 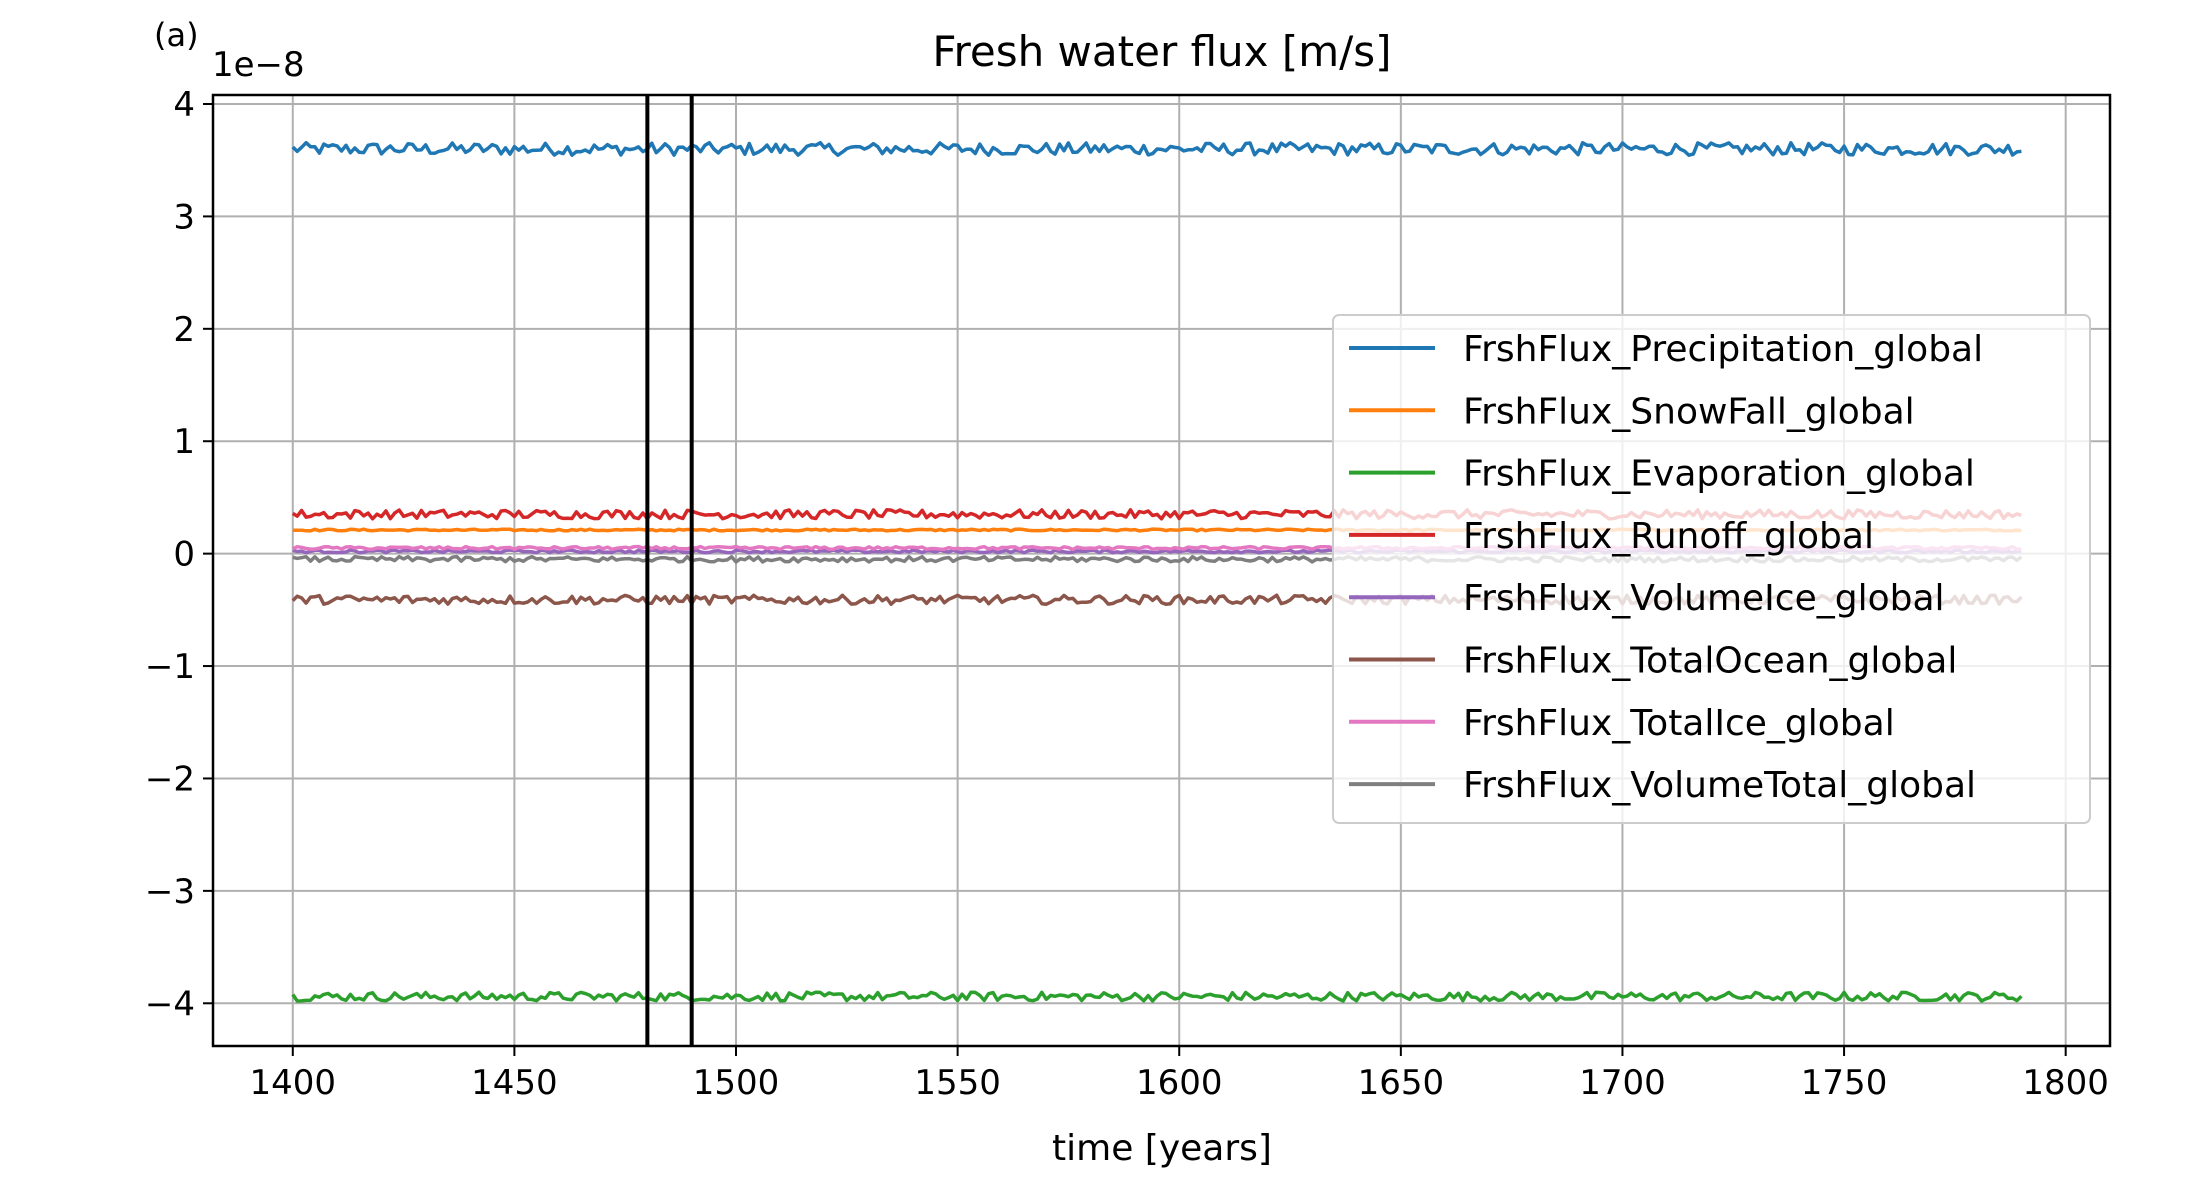 What do you see at coordinates (1668, 536) in the screenshot?
I see `legend-entry-label: FrshFlux_Runoff_global` at bounding box center [1668, 536].